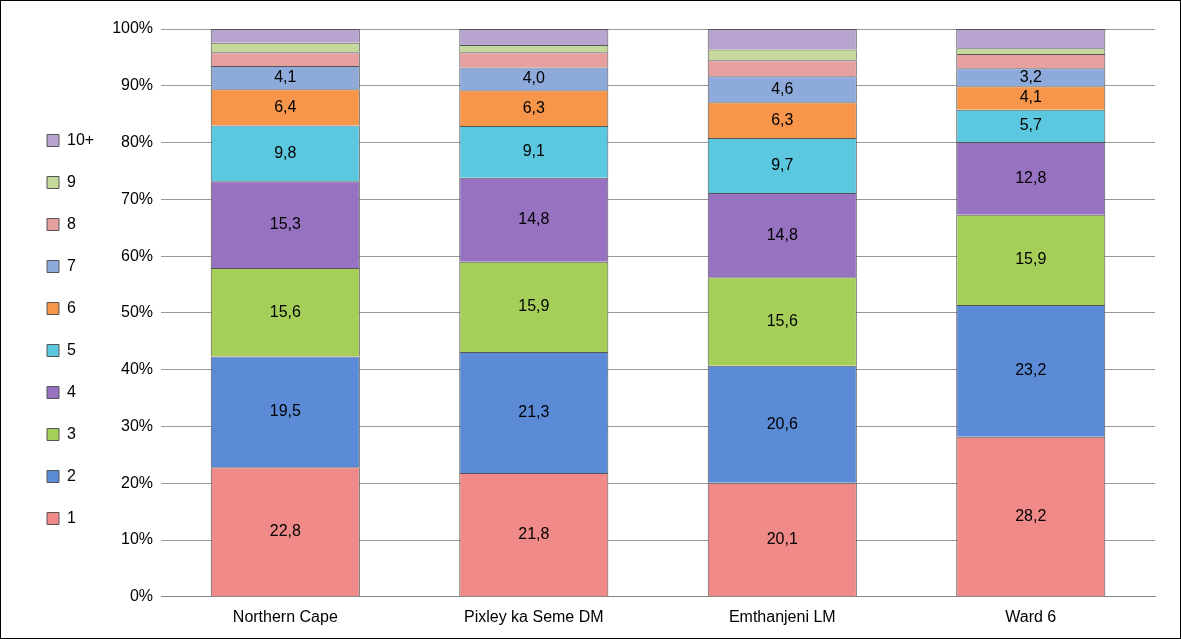 The height and width of the screenshot is (639, 1181). What do you see at coordinates (137, 198) in the screenshot?
I see `y-tick-label: 70%` at bounding box center [137, 198].